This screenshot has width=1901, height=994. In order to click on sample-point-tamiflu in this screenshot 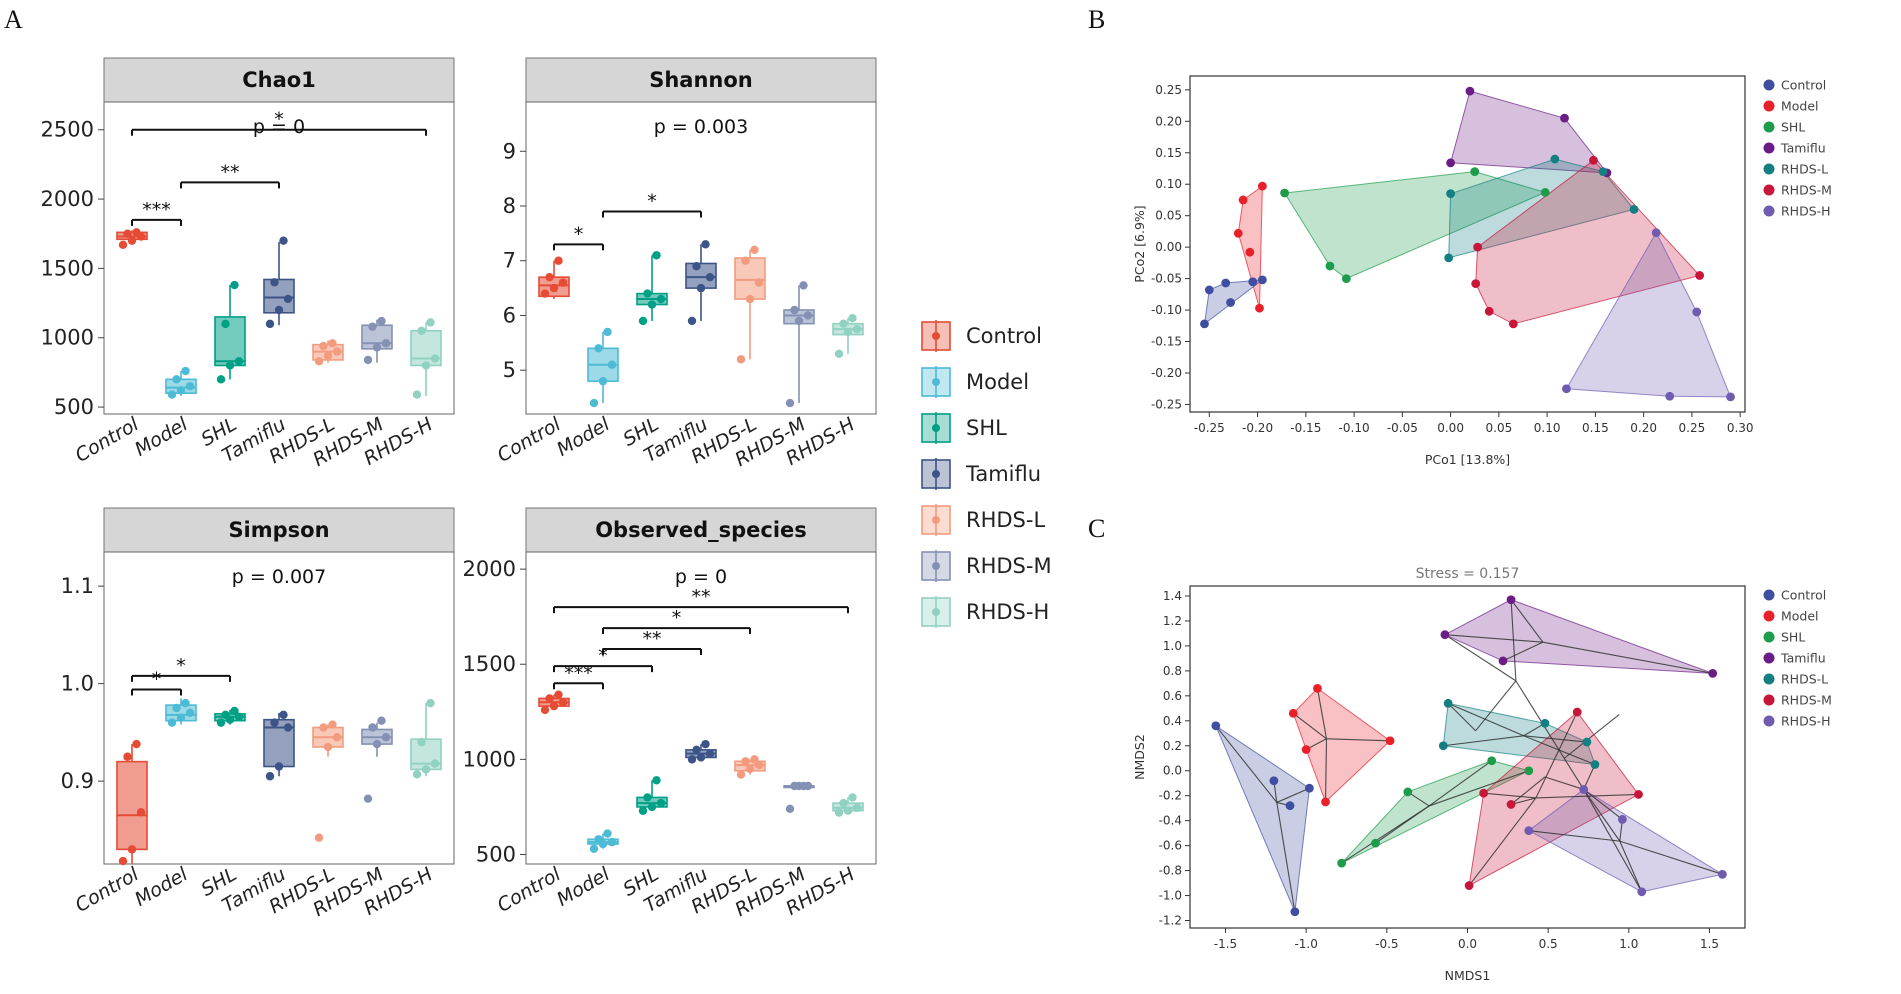, I will do `click(1511, 600)`.